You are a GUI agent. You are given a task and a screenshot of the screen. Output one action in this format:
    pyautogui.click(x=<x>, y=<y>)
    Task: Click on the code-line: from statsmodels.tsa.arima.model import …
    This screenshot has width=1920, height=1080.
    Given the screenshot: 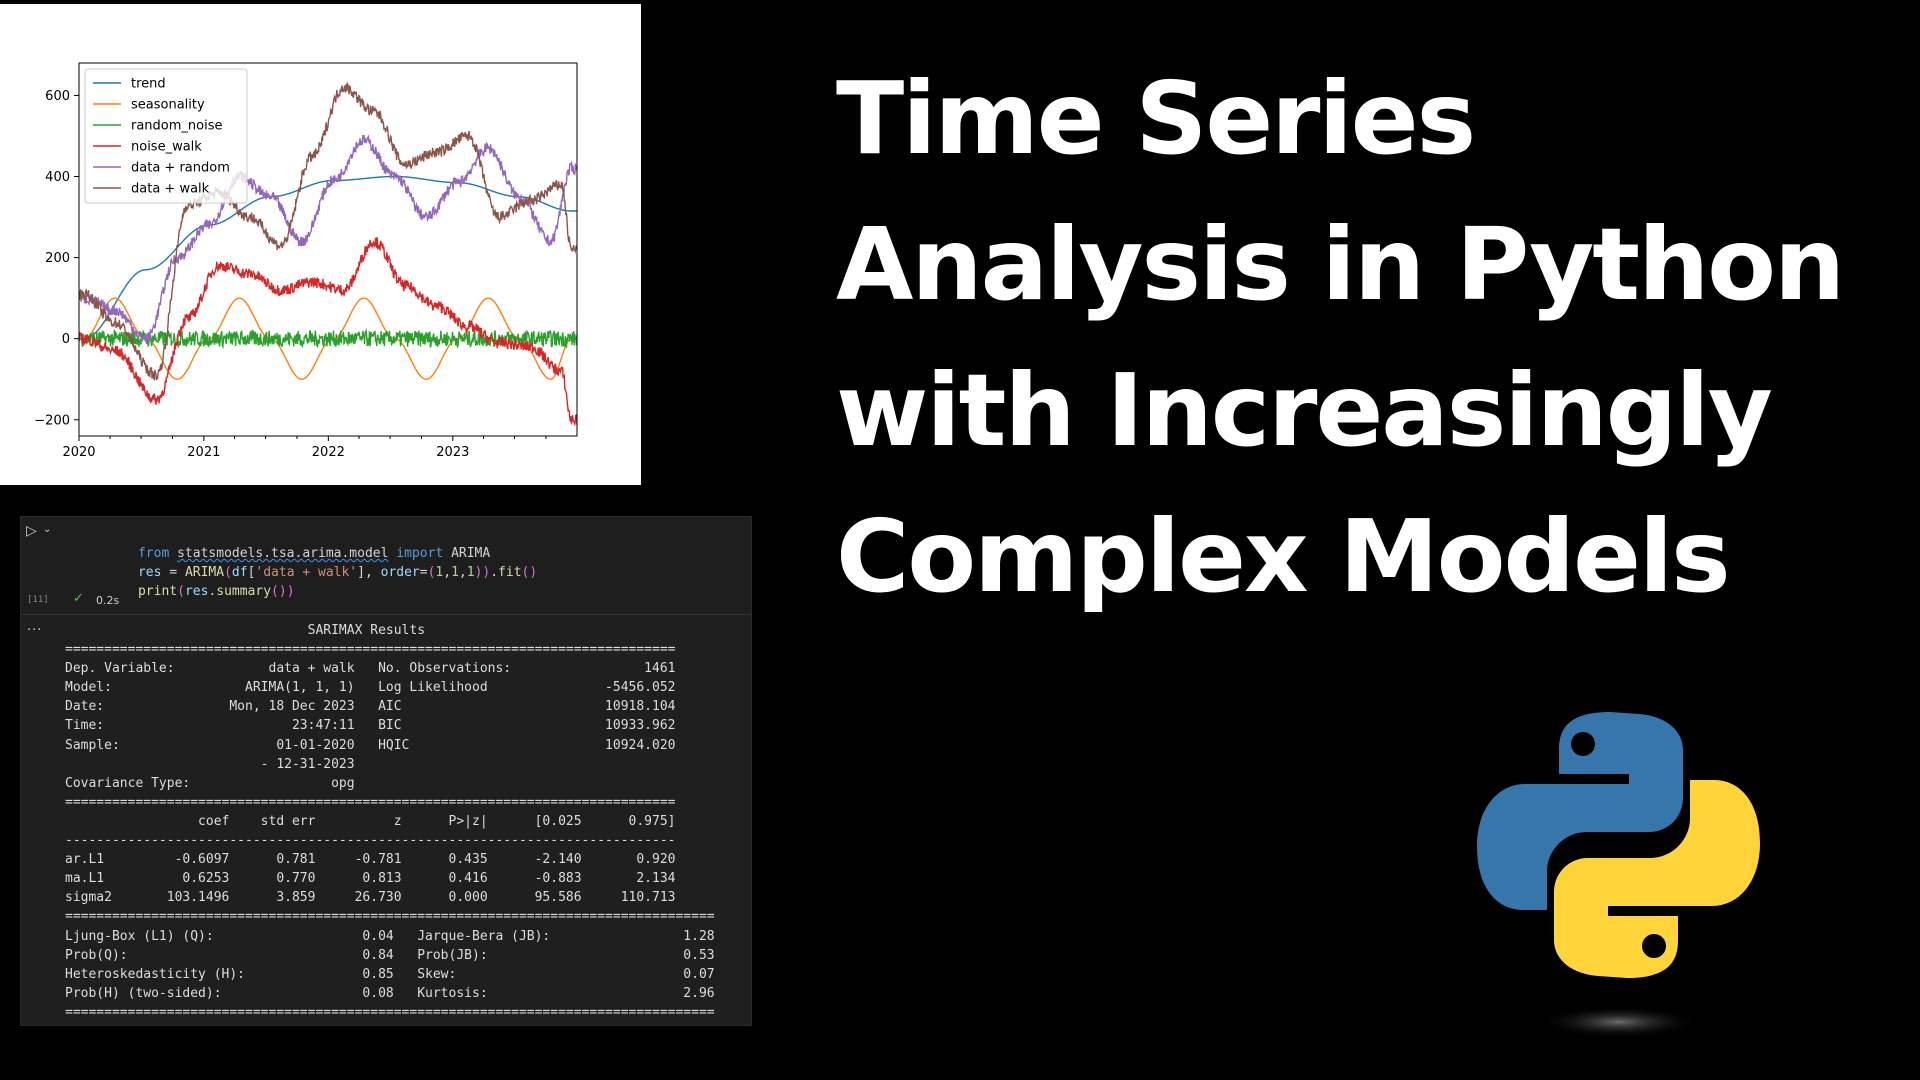 What is the action you would take?
    pyautogui.click(x=290, y=553)
    